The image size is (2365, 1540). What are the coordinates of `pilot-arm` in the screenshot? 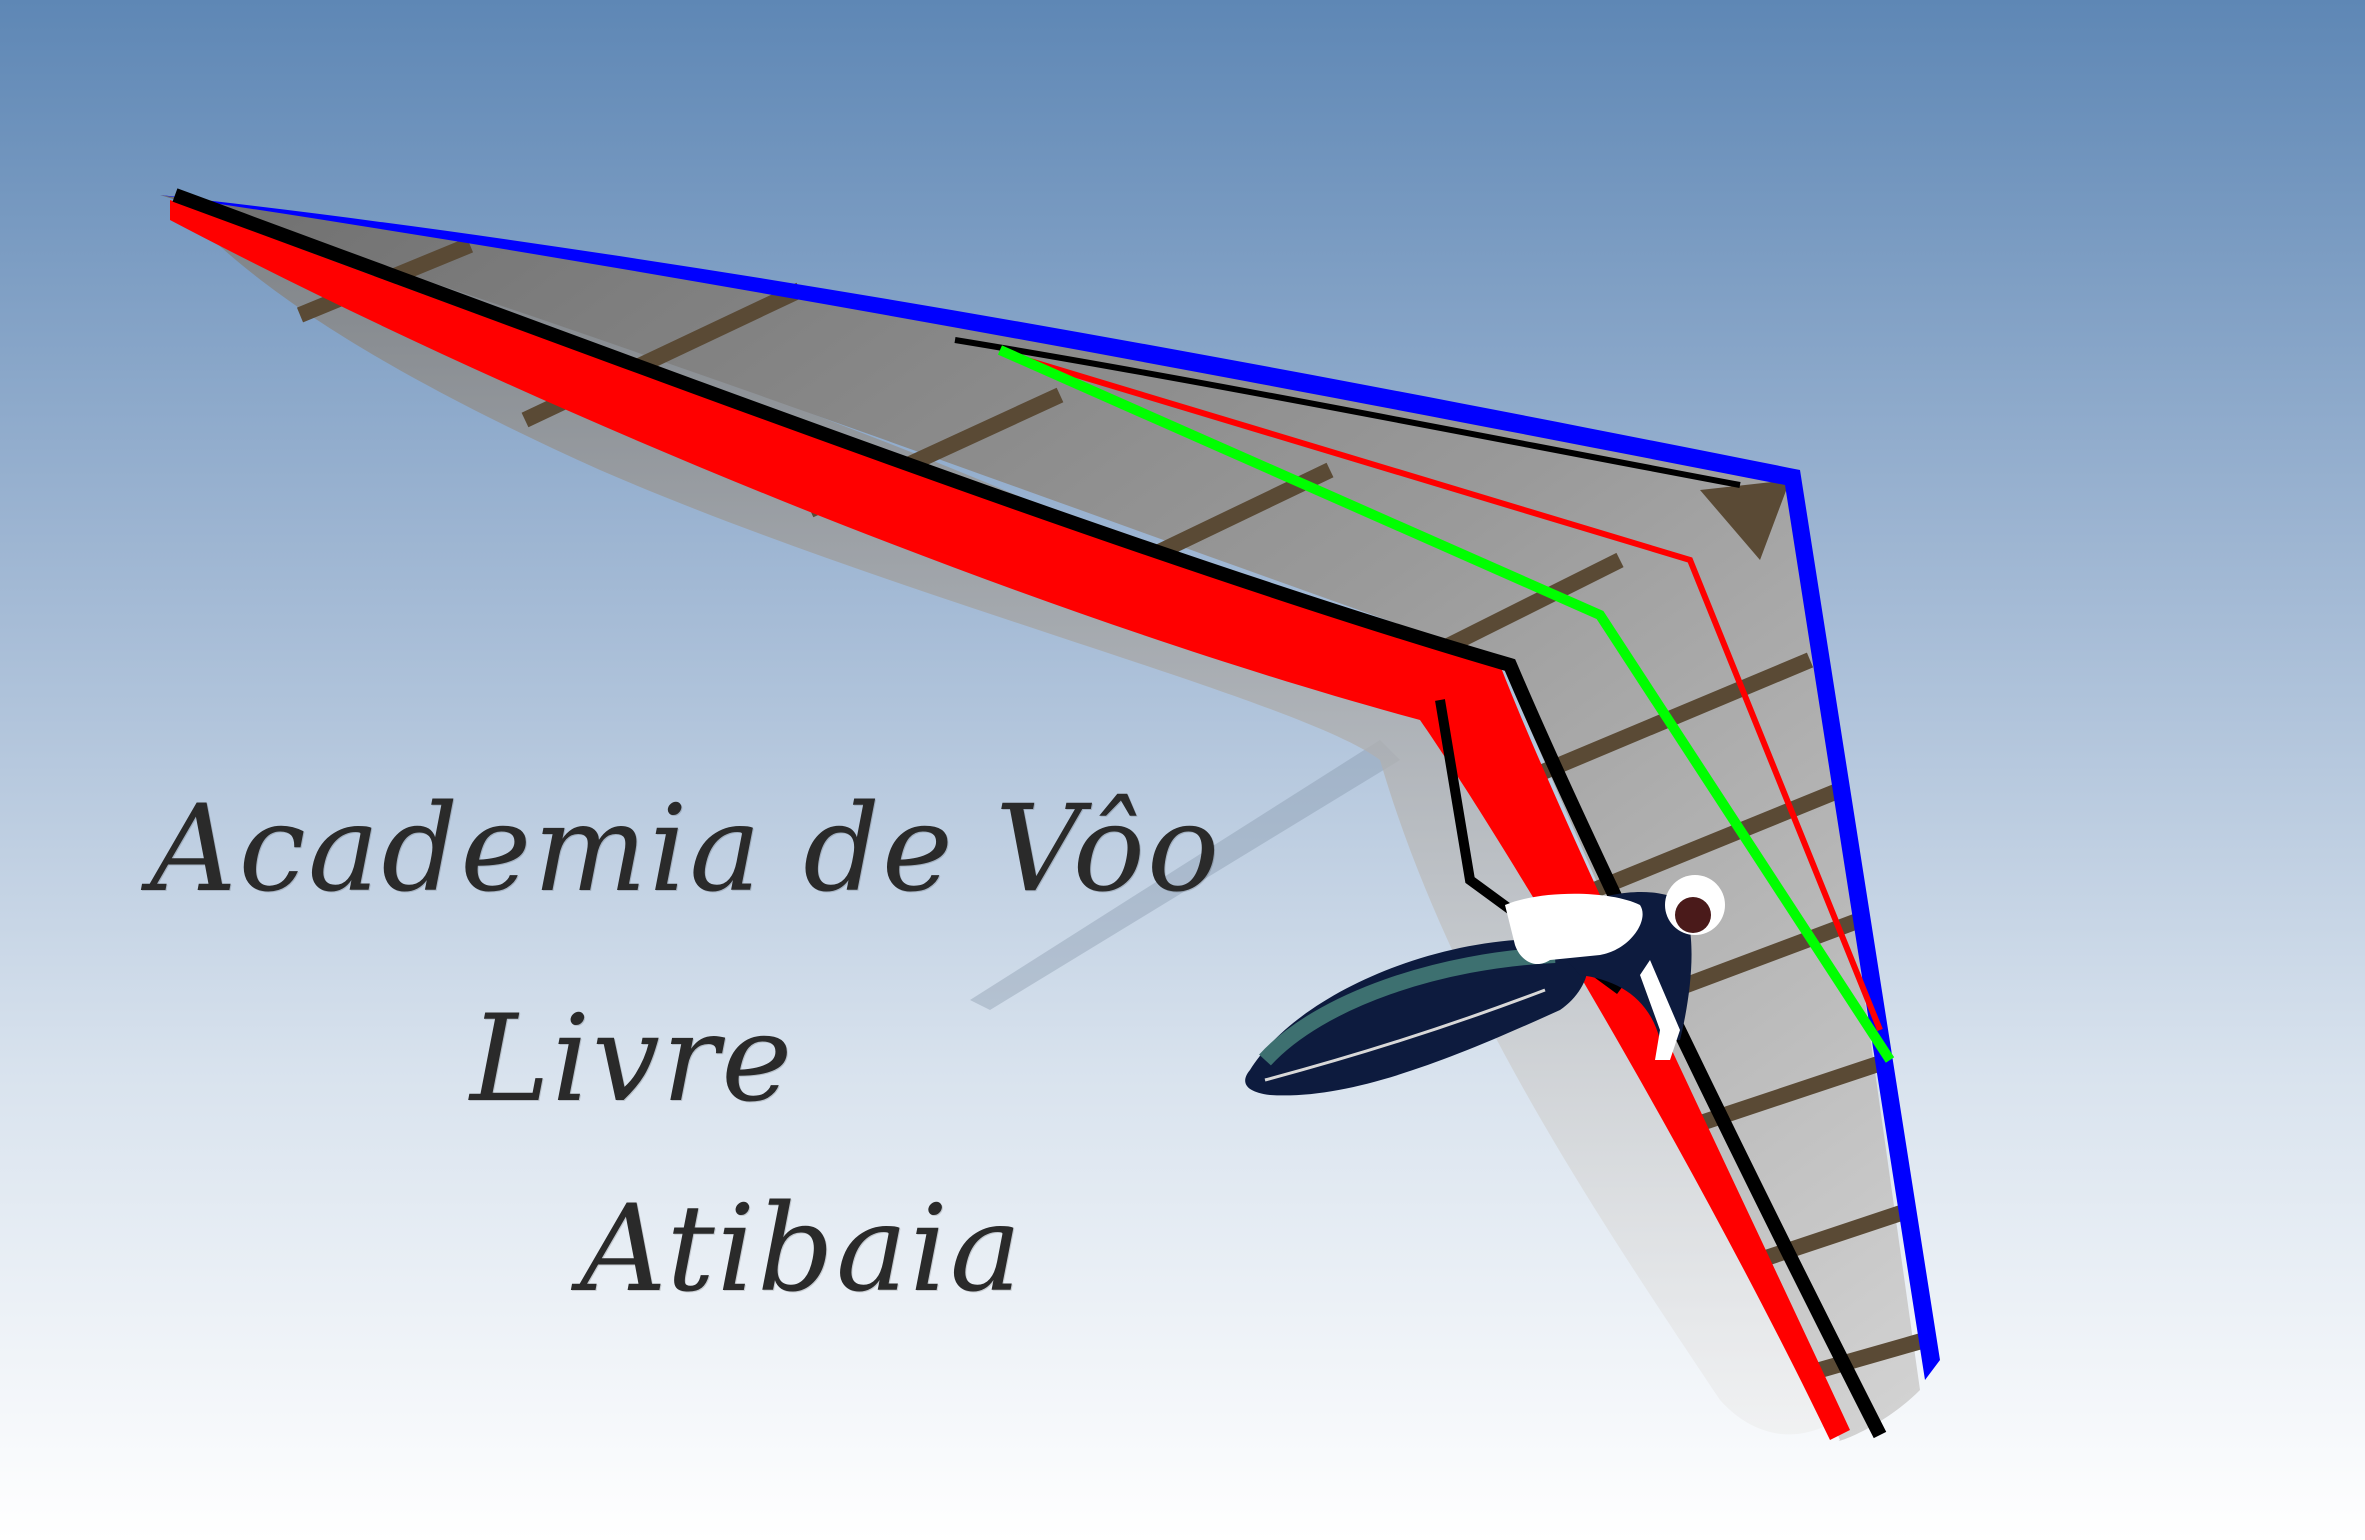 It's located at (1660, 1010).